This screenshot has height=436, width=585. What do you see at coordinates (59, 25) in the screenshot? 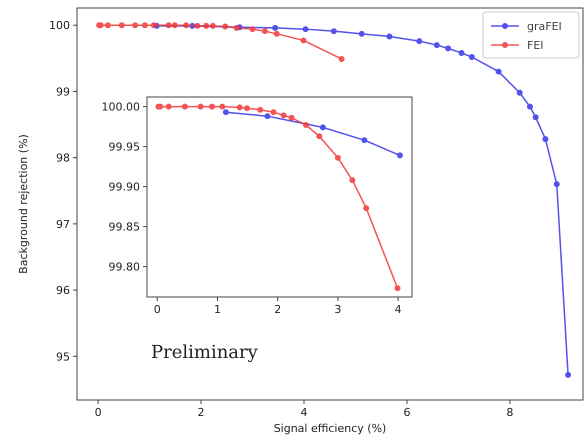
I see `y-tick-label: 100` at bounding box center [59, 25].